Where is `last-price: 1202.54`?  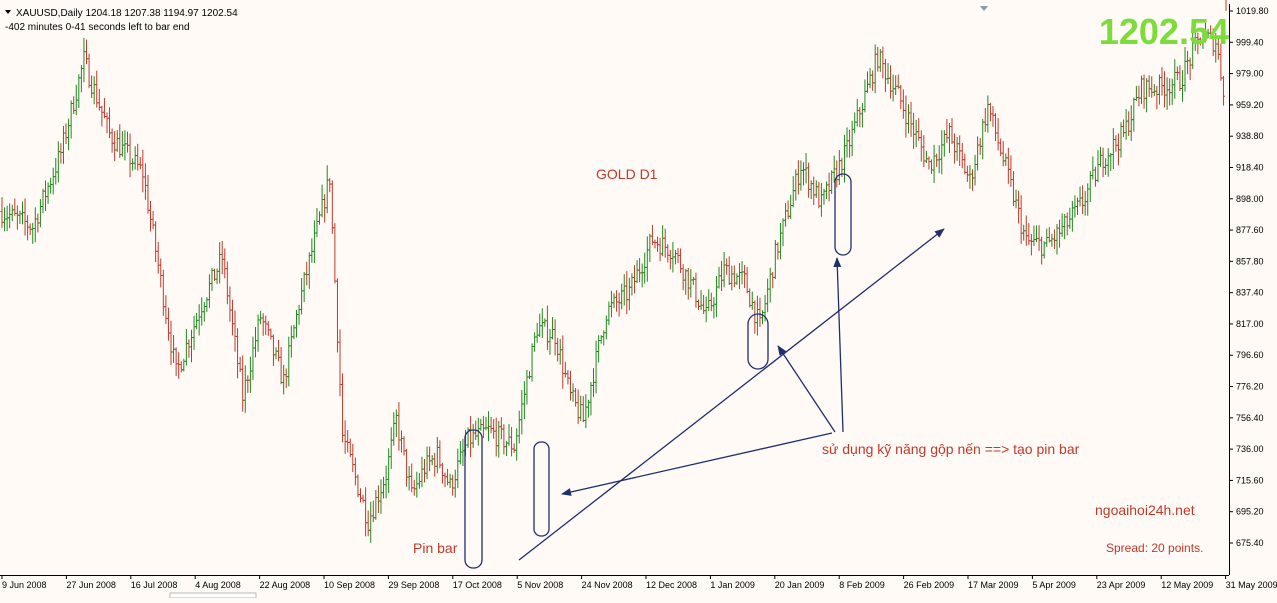 last-price: 1202.54 is located at coordinates (1164, 31).